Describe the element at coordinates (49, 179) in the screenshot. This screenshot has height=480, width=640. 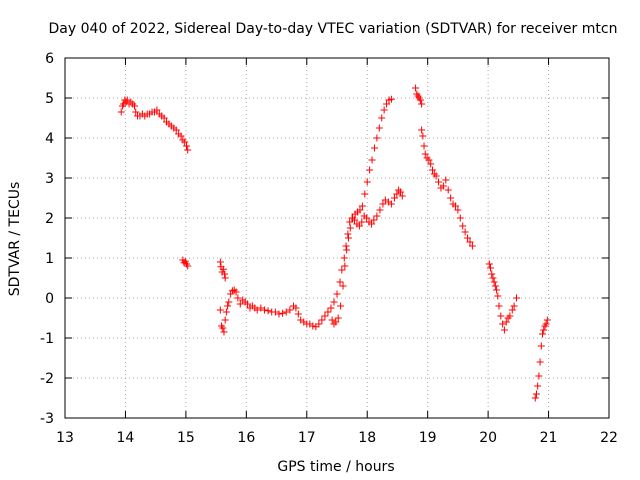
I see `y-tick-label: 3` at that location.